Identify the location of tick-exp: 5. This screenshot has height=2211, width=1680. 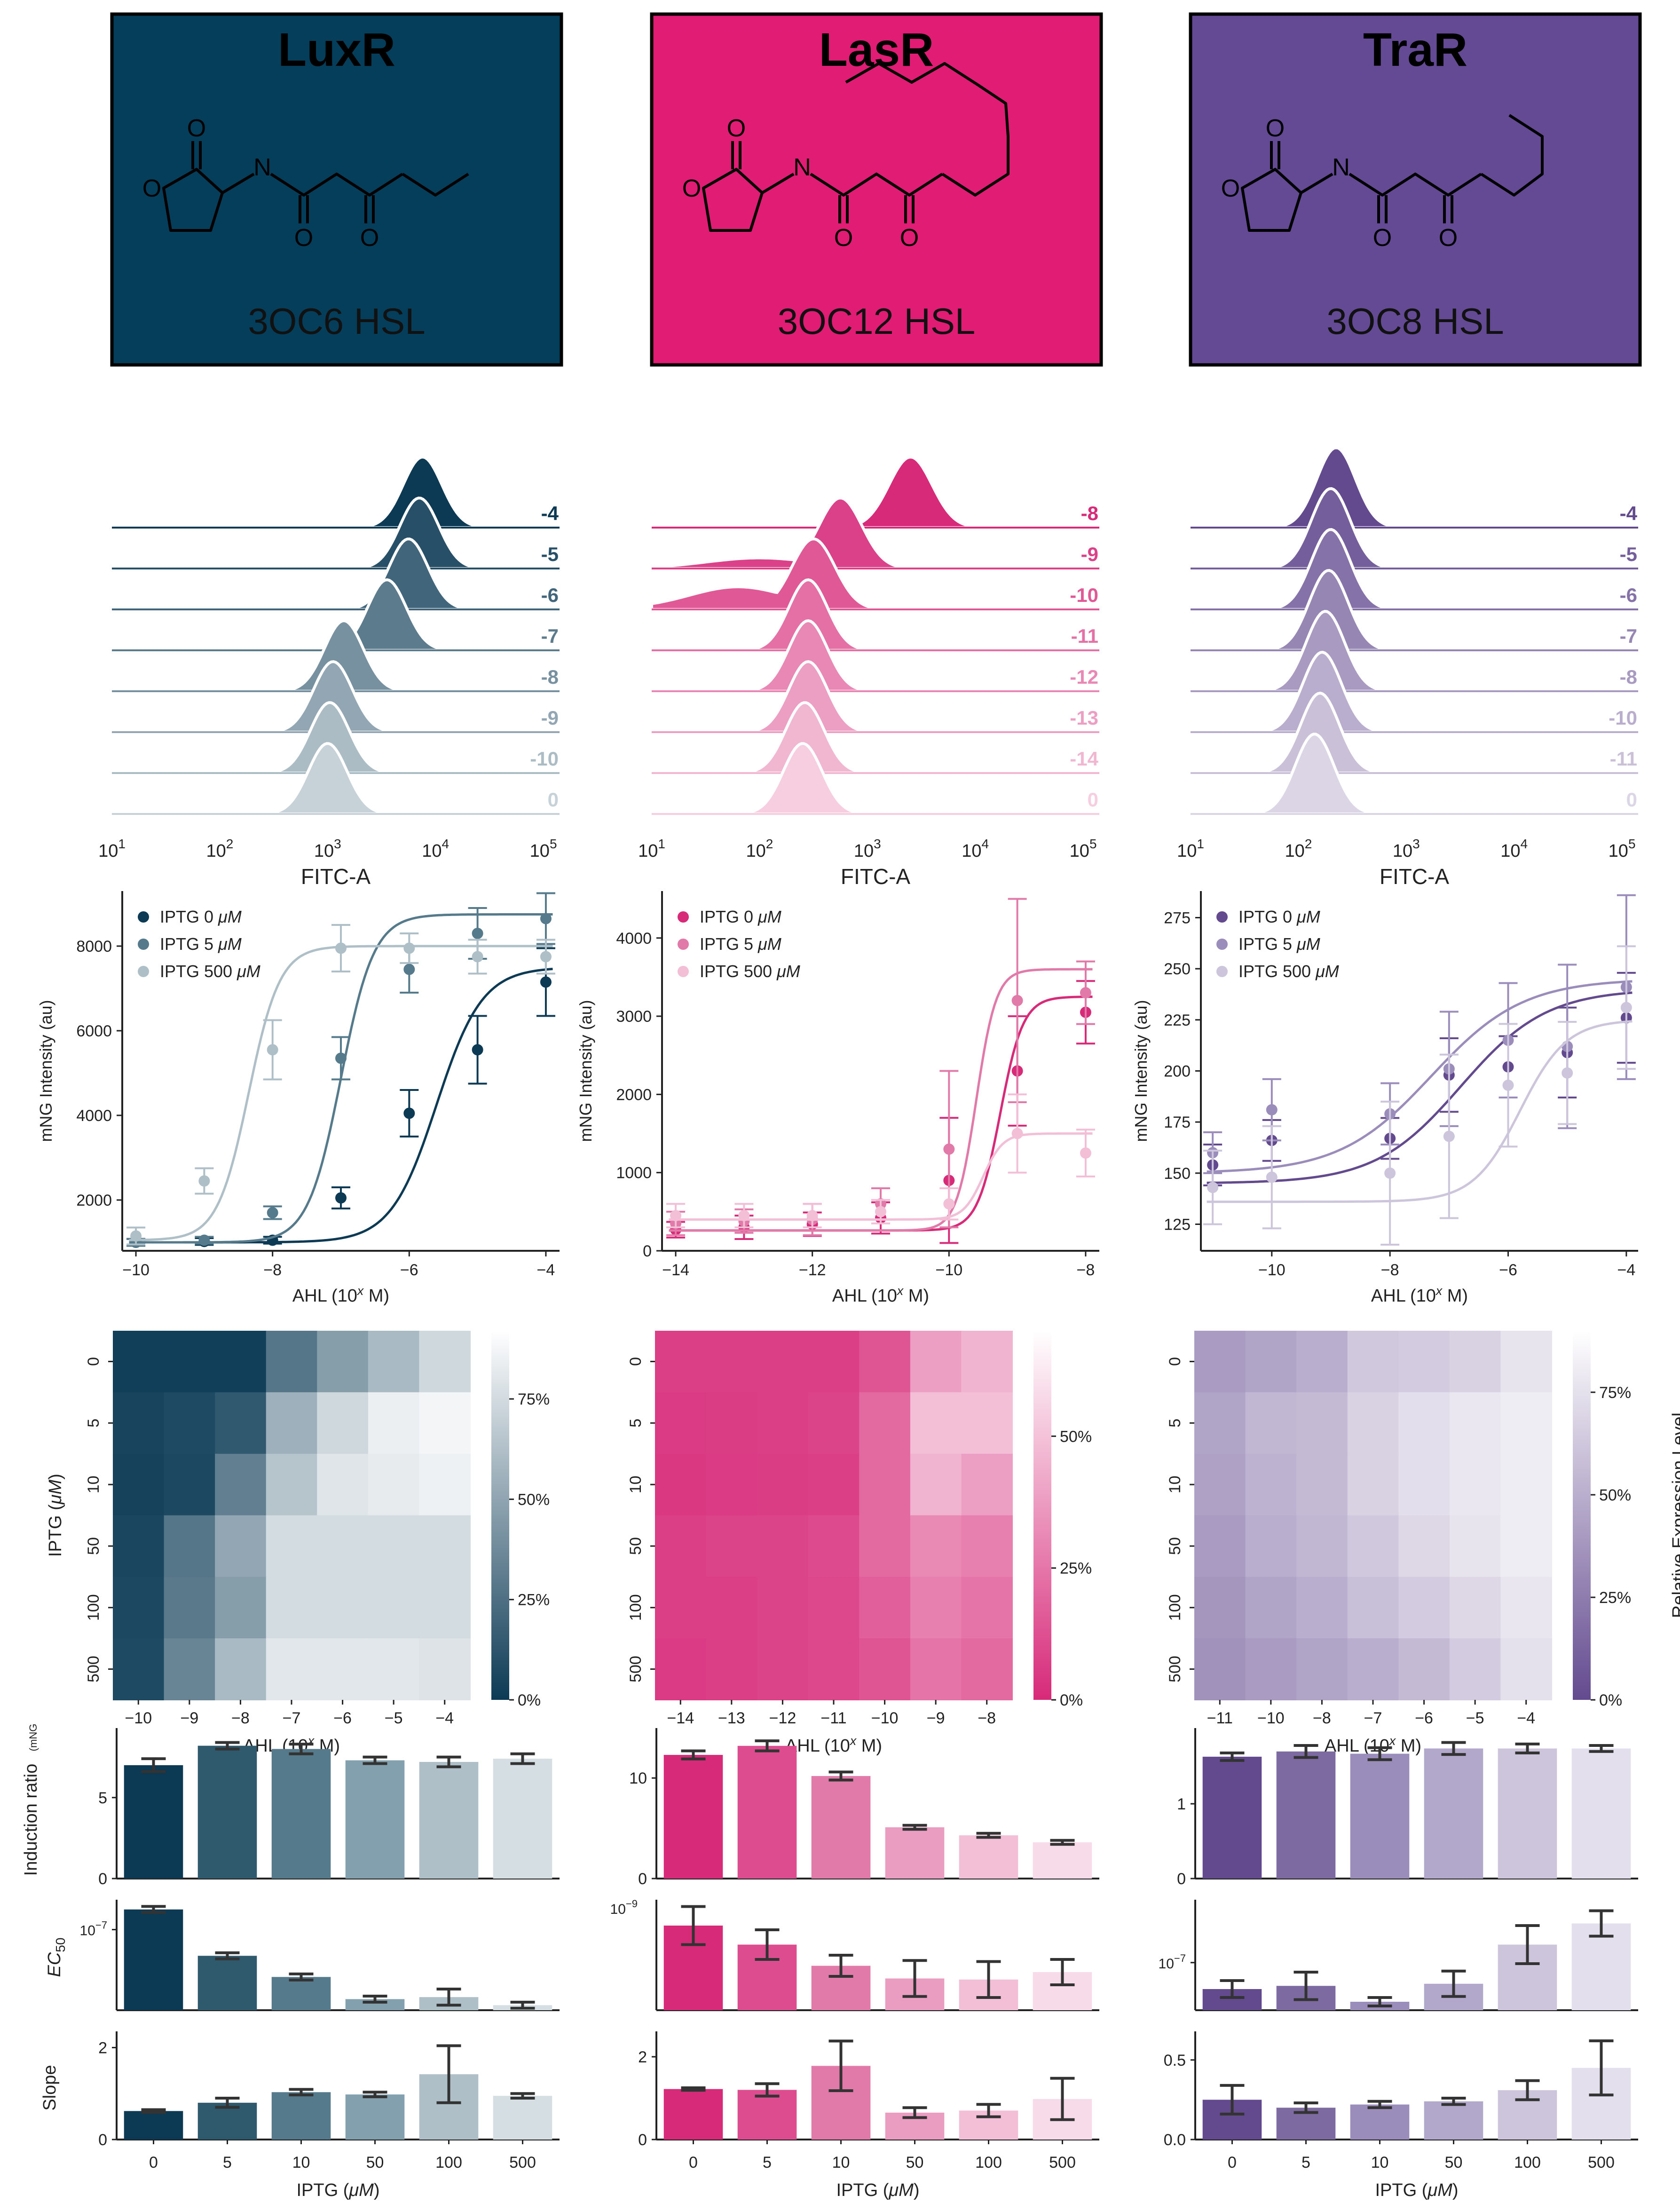
(1632, 844).